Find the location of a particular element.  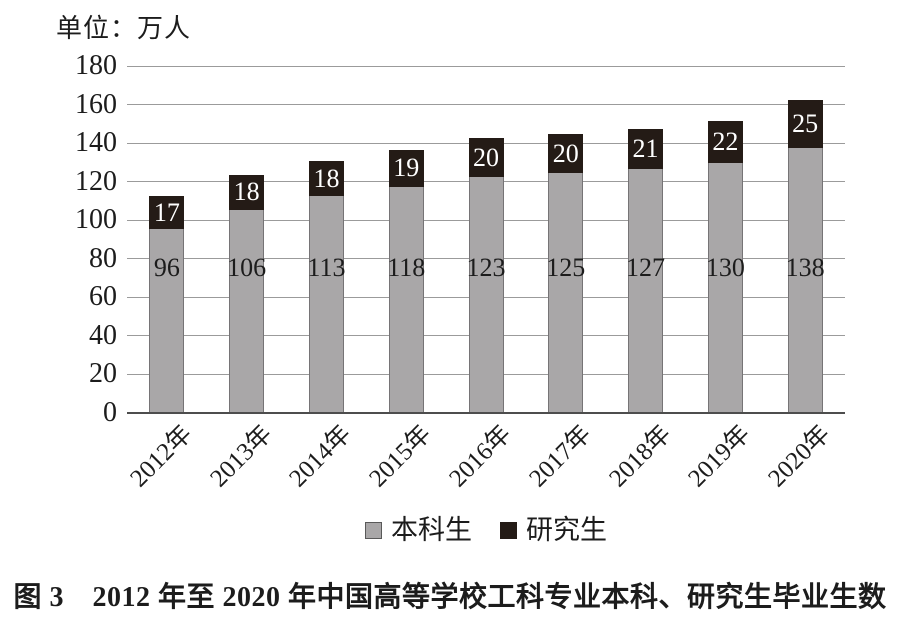

legend-item-undergrad: 本科生 is located at coordinates (418, 529).